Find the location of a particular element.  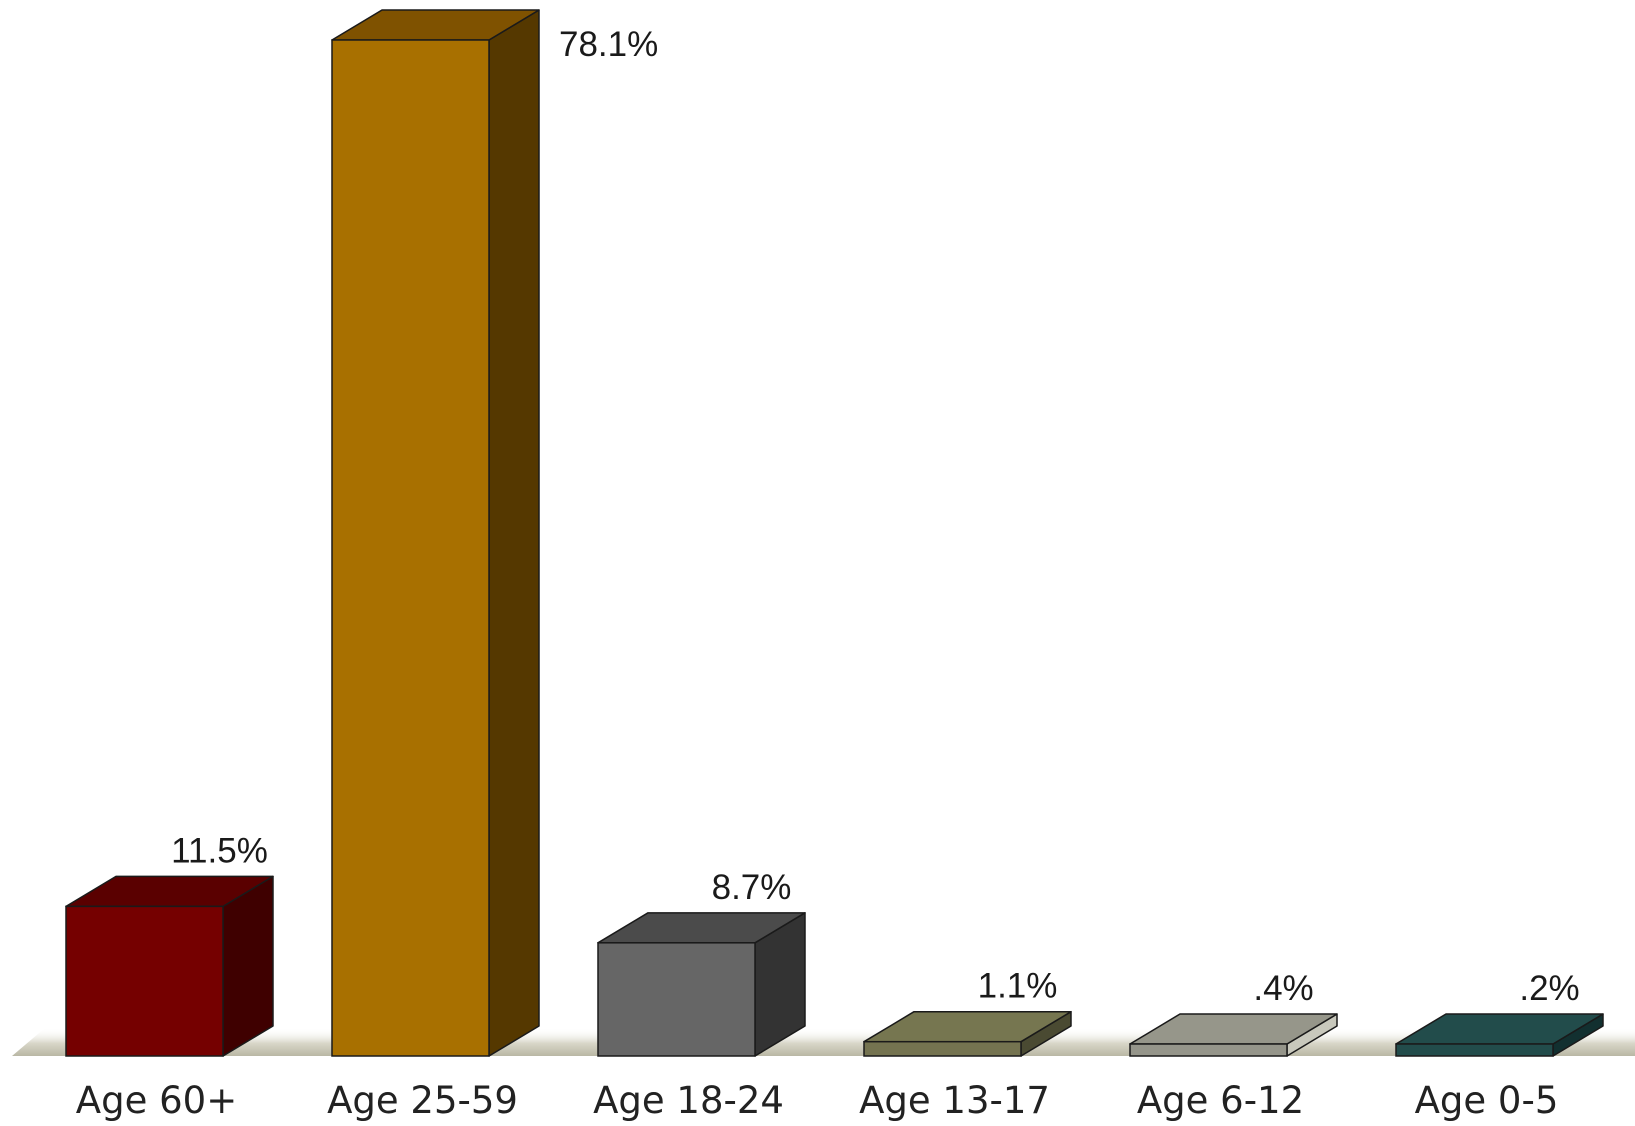

value-label-age-0-5: .2% is located at coordinates (1549, 988).